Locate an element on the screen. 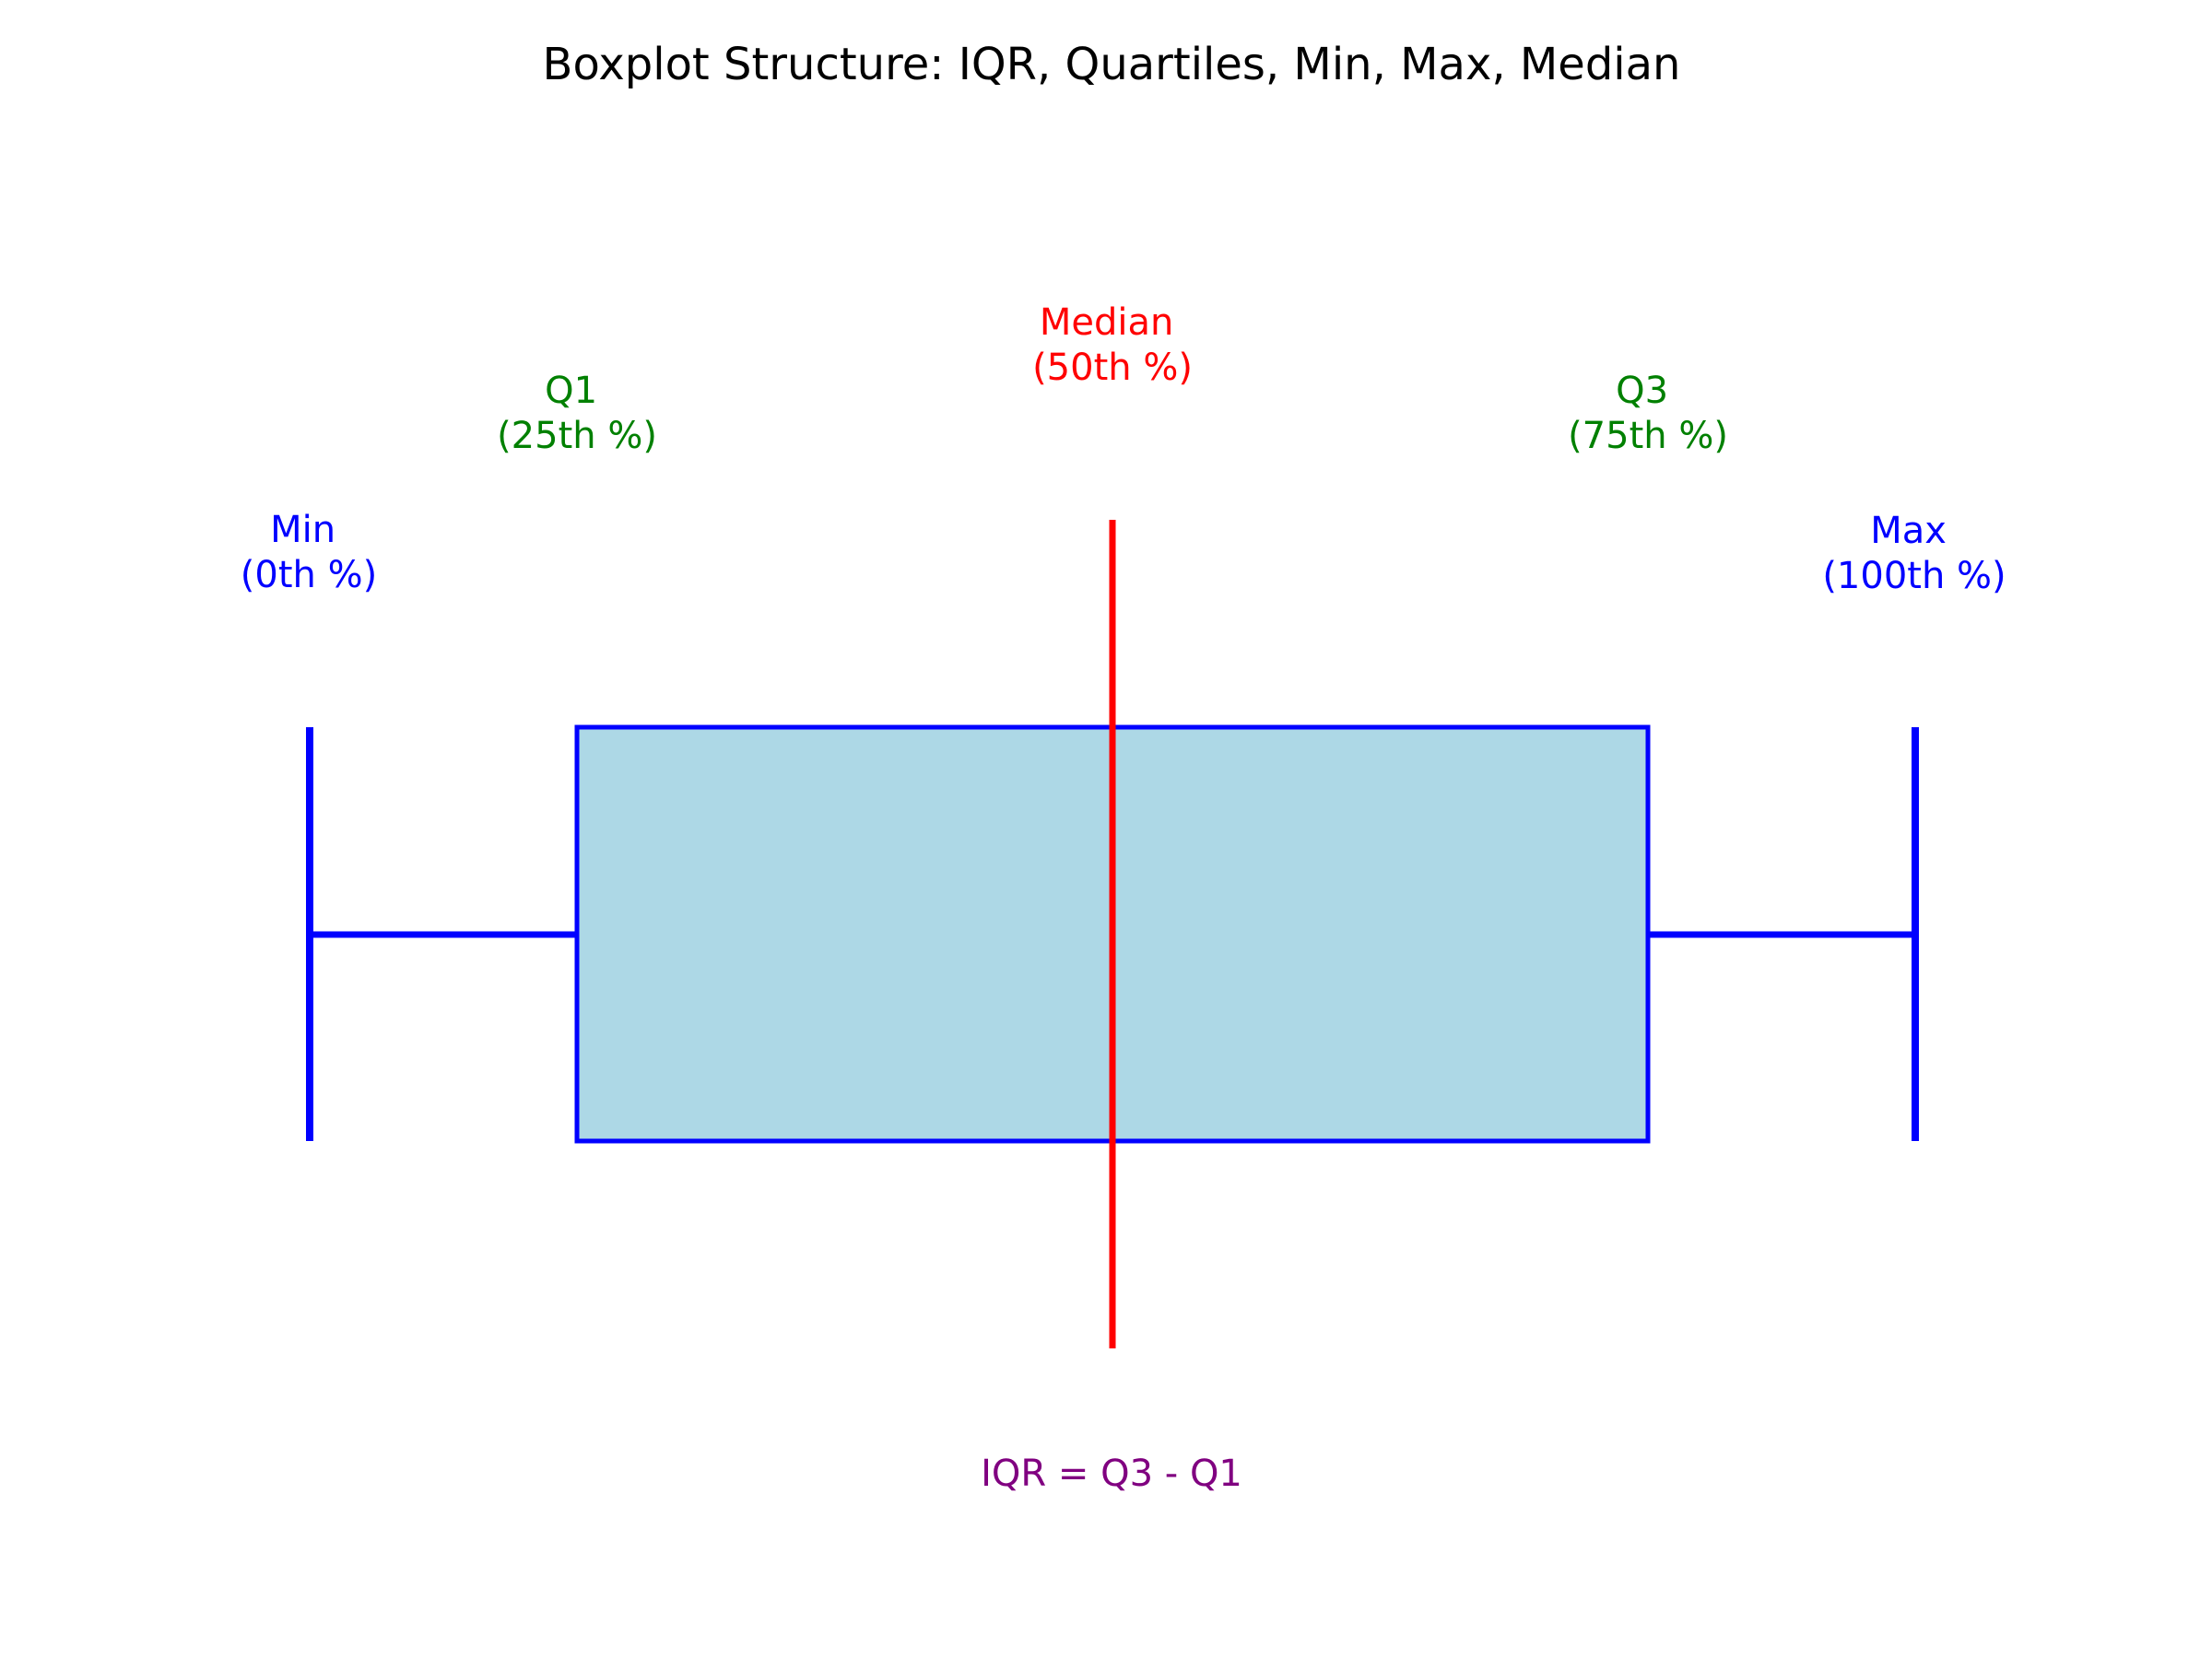  median-label-name: Median is located at coordinates (1107, 322).